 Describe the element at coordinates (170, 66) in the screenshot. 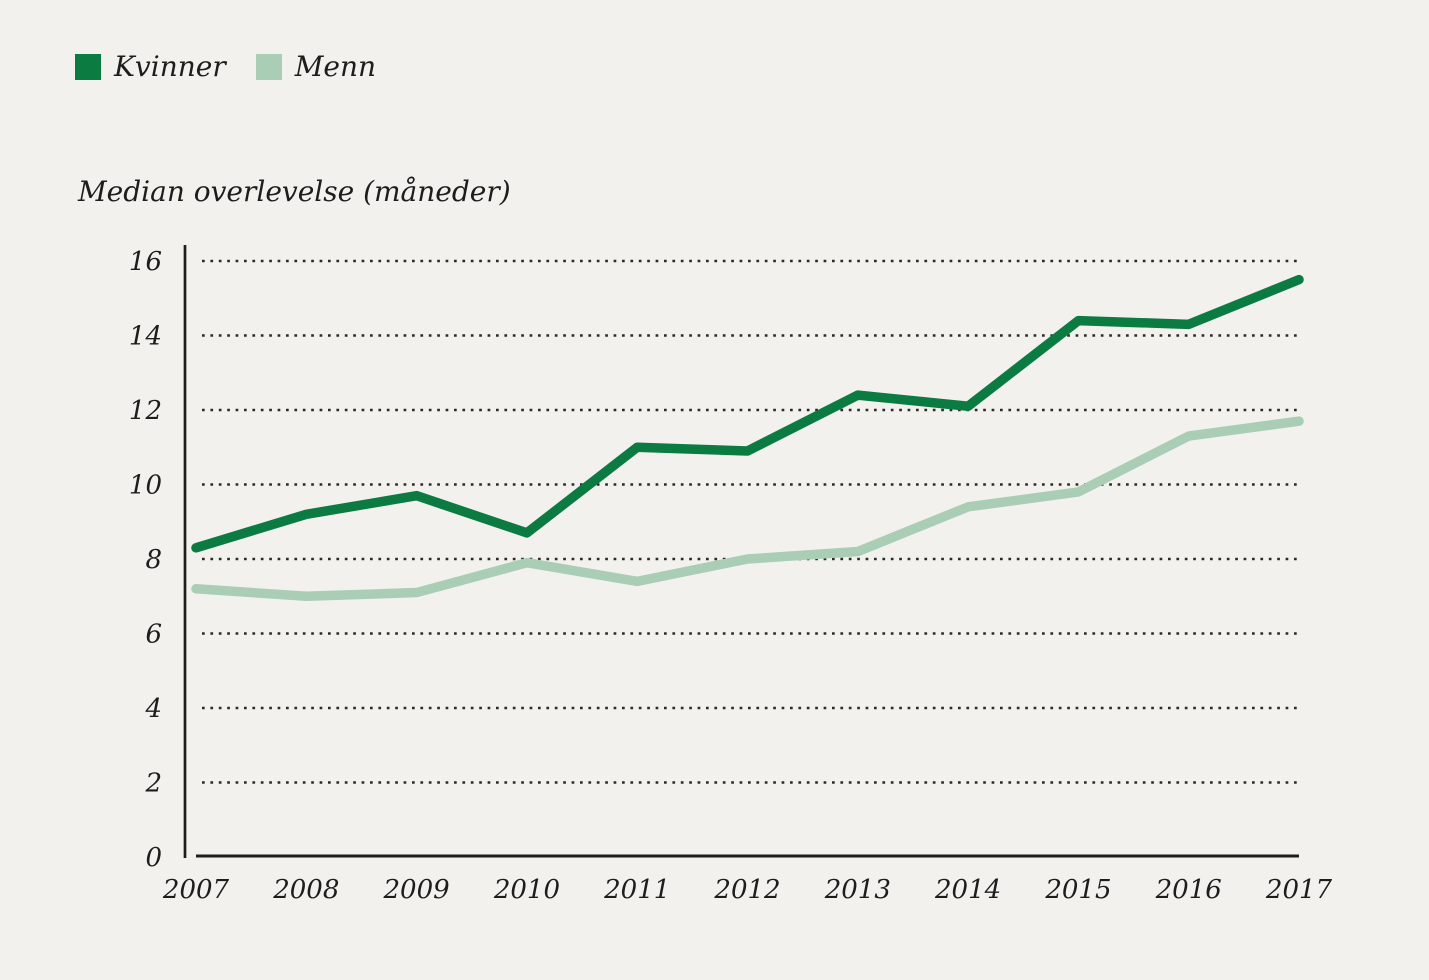

I see `legend-label-kvinner: Kvinner` at that location.